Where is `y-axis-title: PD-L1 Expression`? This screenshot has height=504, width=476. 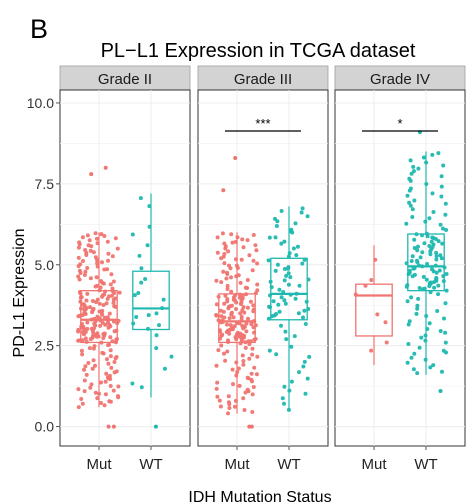 y-axis-title: PD-L1 Expression is located at coordinates (19, 293).